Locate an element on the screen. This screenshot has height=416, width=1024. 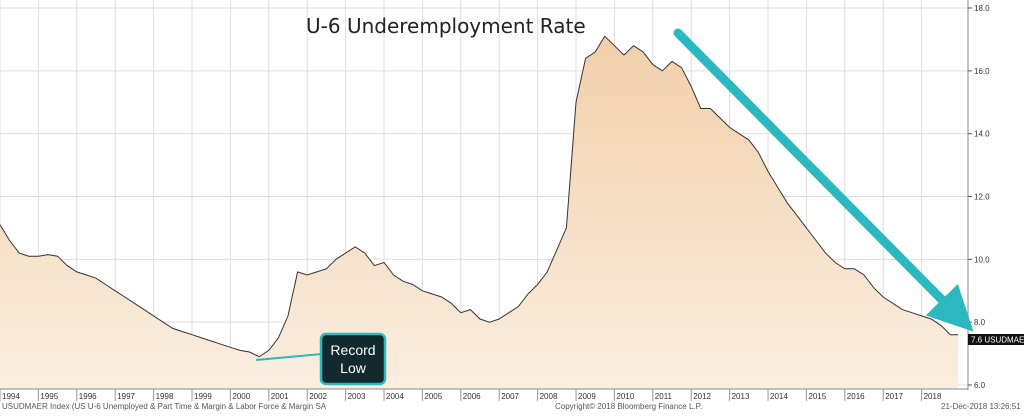
y-axis: 18.0 16.0 14.0 12.0 10.0 8.0 6.0 is located at coordinates (979, 197).